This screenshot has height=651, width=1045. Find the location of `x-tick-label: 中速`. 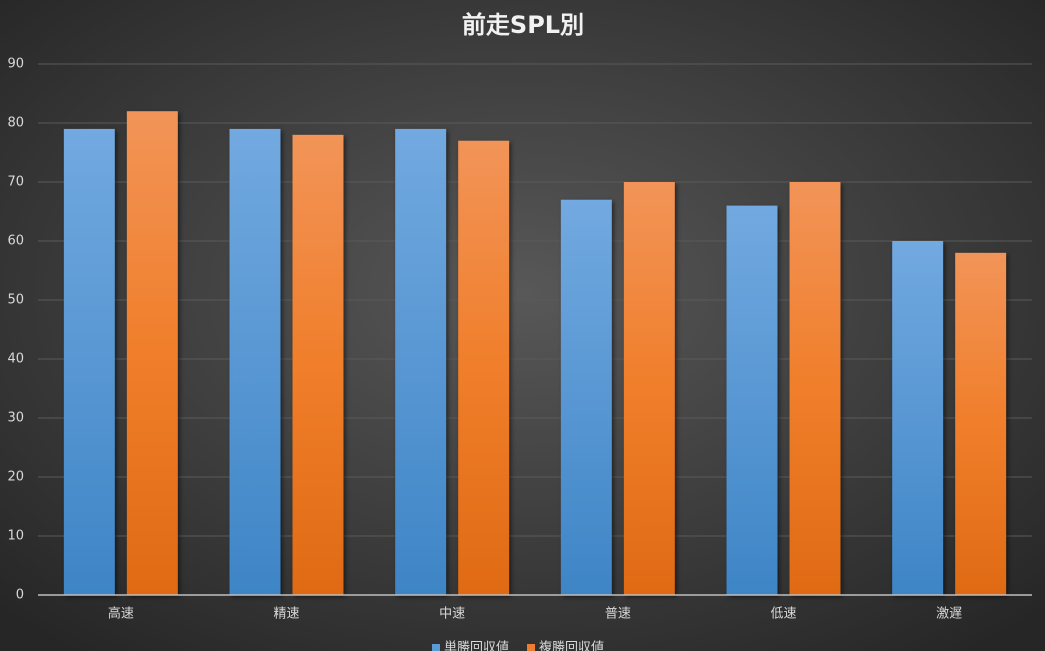

x-tick-label: 中速 is located at coordinates (452, 614).